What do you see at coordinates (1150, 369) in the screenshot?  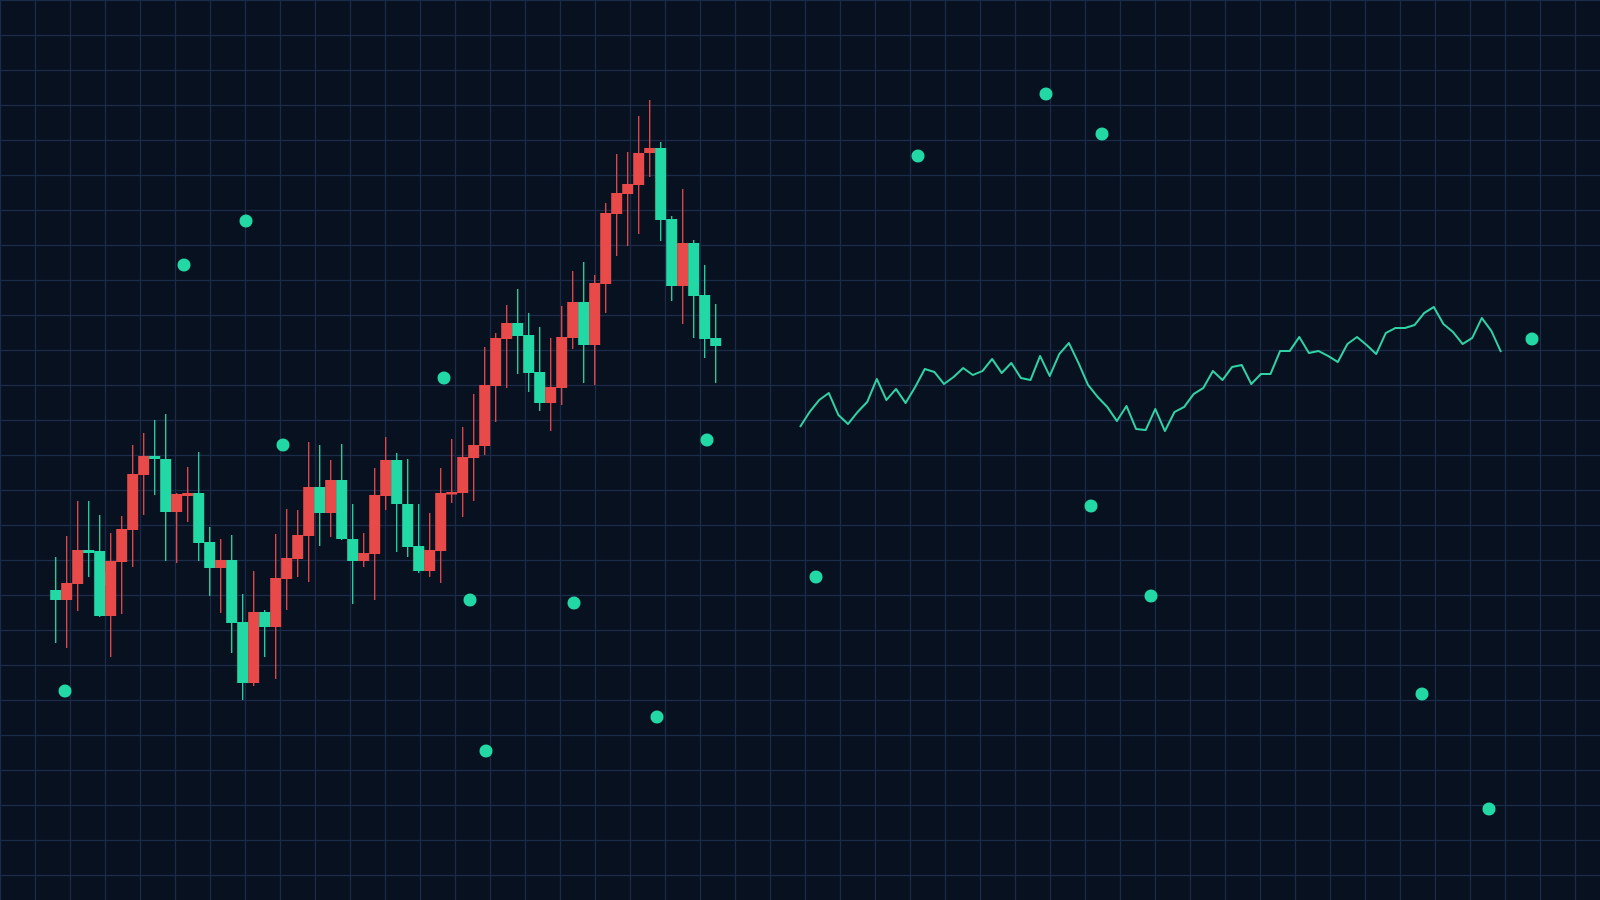 I see `price-line` at bounding box center [1150, 369].